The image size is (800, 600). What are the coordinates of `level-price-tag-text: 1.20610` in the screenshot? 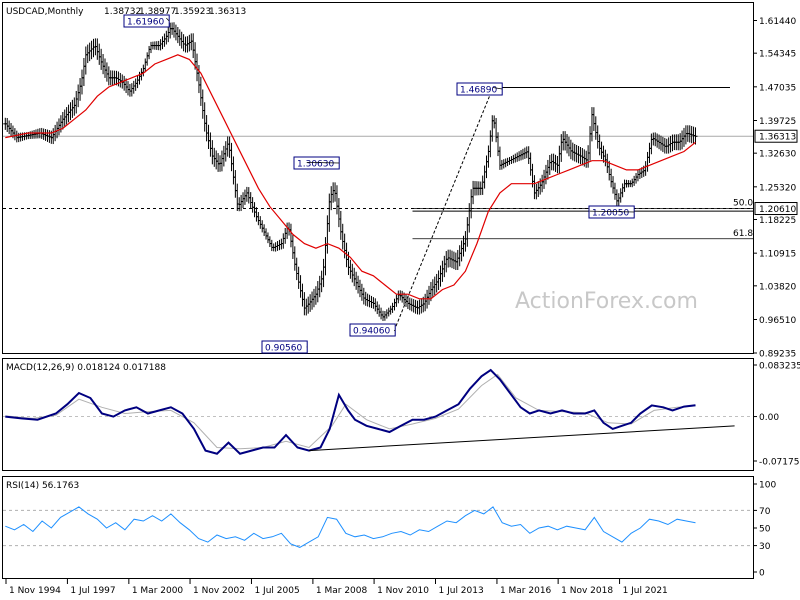 It's located at (777, 210).